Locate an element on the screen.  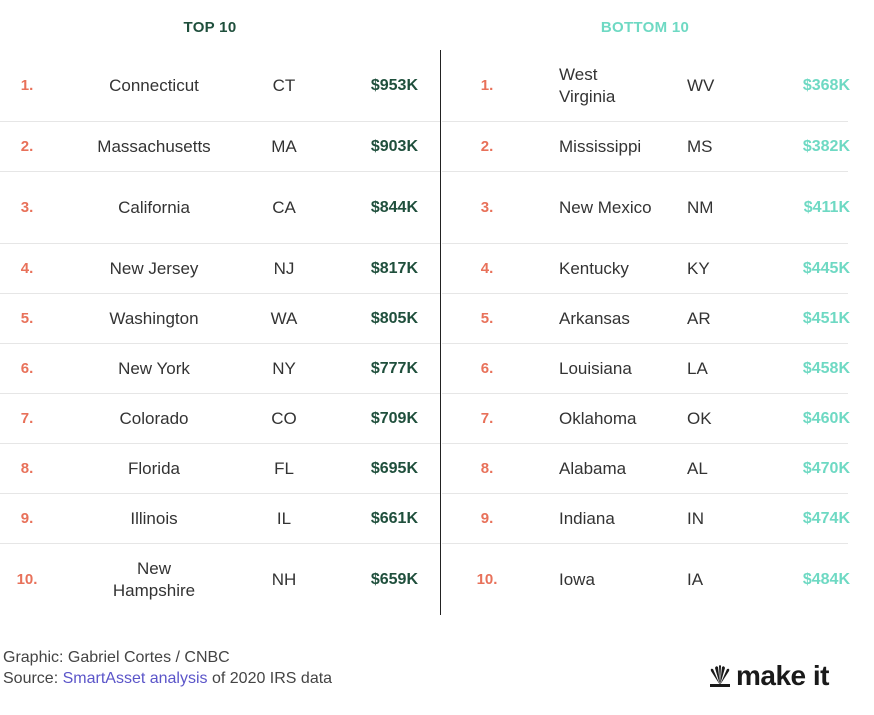
table-row: 1. Connecticut CT $953K is located at coordinates (220, 86).